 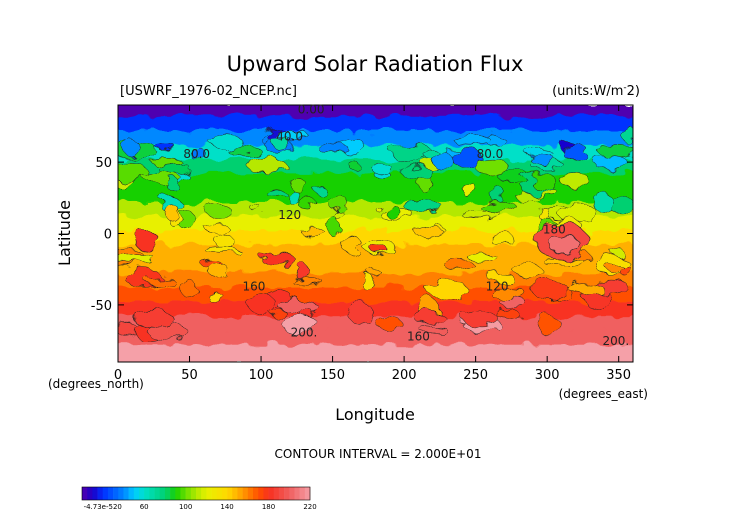 What do you see at coordinates (309, 507) in the screenshot?
I see `colorbar-label: 220` at bounding box center [309, 507].